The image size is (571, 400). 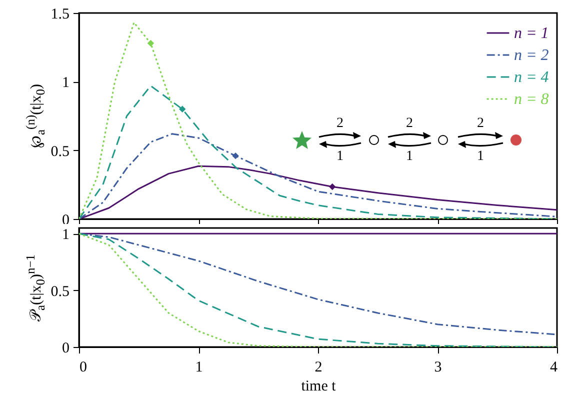 What do you see at coordinates (438, 368) in the screenshot?
I see `x-tick-label: 3` at bounding box center [438, 368].